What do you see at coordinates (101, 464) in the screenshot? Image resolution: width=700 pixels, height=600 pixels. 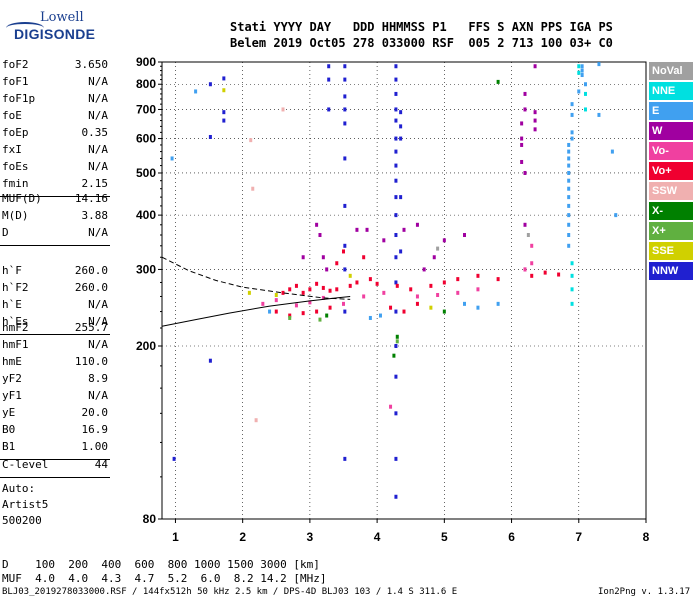 I see `param-value: 44` at bounding box center [101, 464].